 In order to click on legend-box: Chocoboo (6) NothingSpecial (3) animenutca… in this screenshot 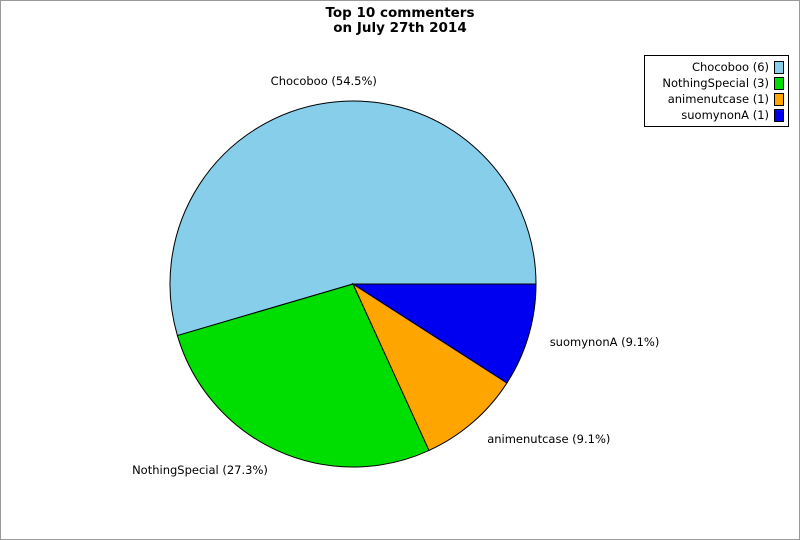, I will do `click(716, 91)`.